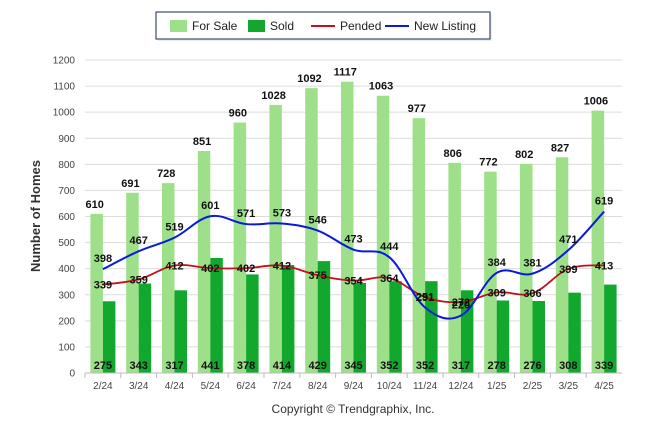  Describe the element at coordinates (354, 386) in the screenshot. I see `x-tick-label: 9/24` at that location.